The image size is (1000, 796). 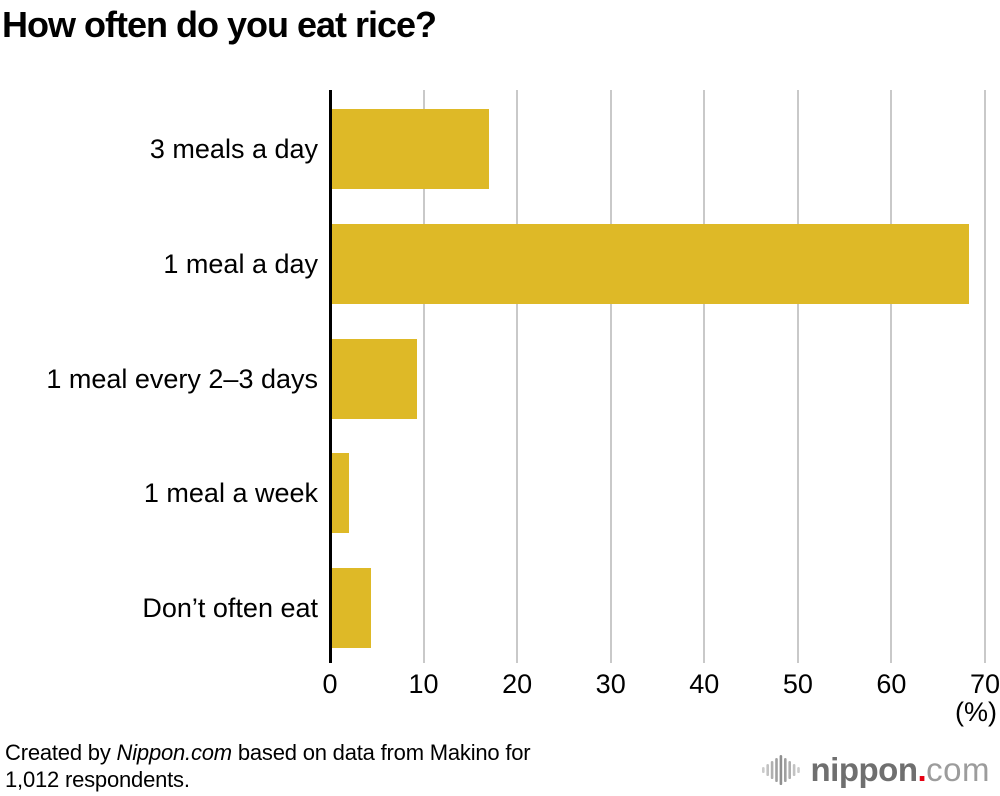 I want to click on category-label-5: Don’t often eat, so click(x=230, y=608).